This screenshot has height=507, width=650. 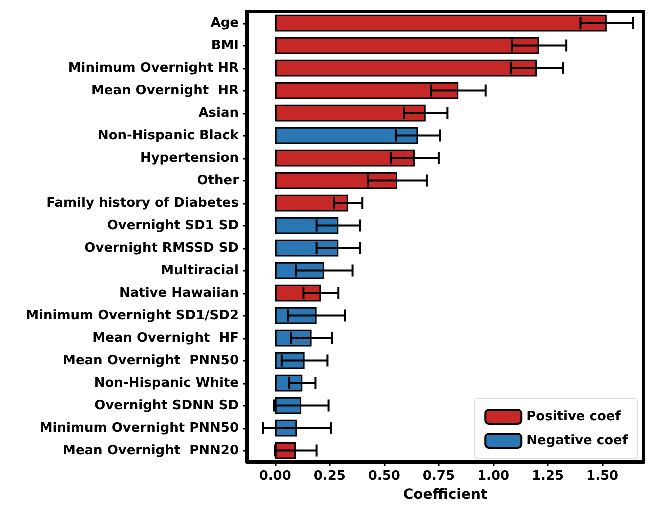 What do you see at coordinates (143, 203) in the screenshot?
I see `y-tick-label: Family history of Diabetes` at bounding box center [143, 203].